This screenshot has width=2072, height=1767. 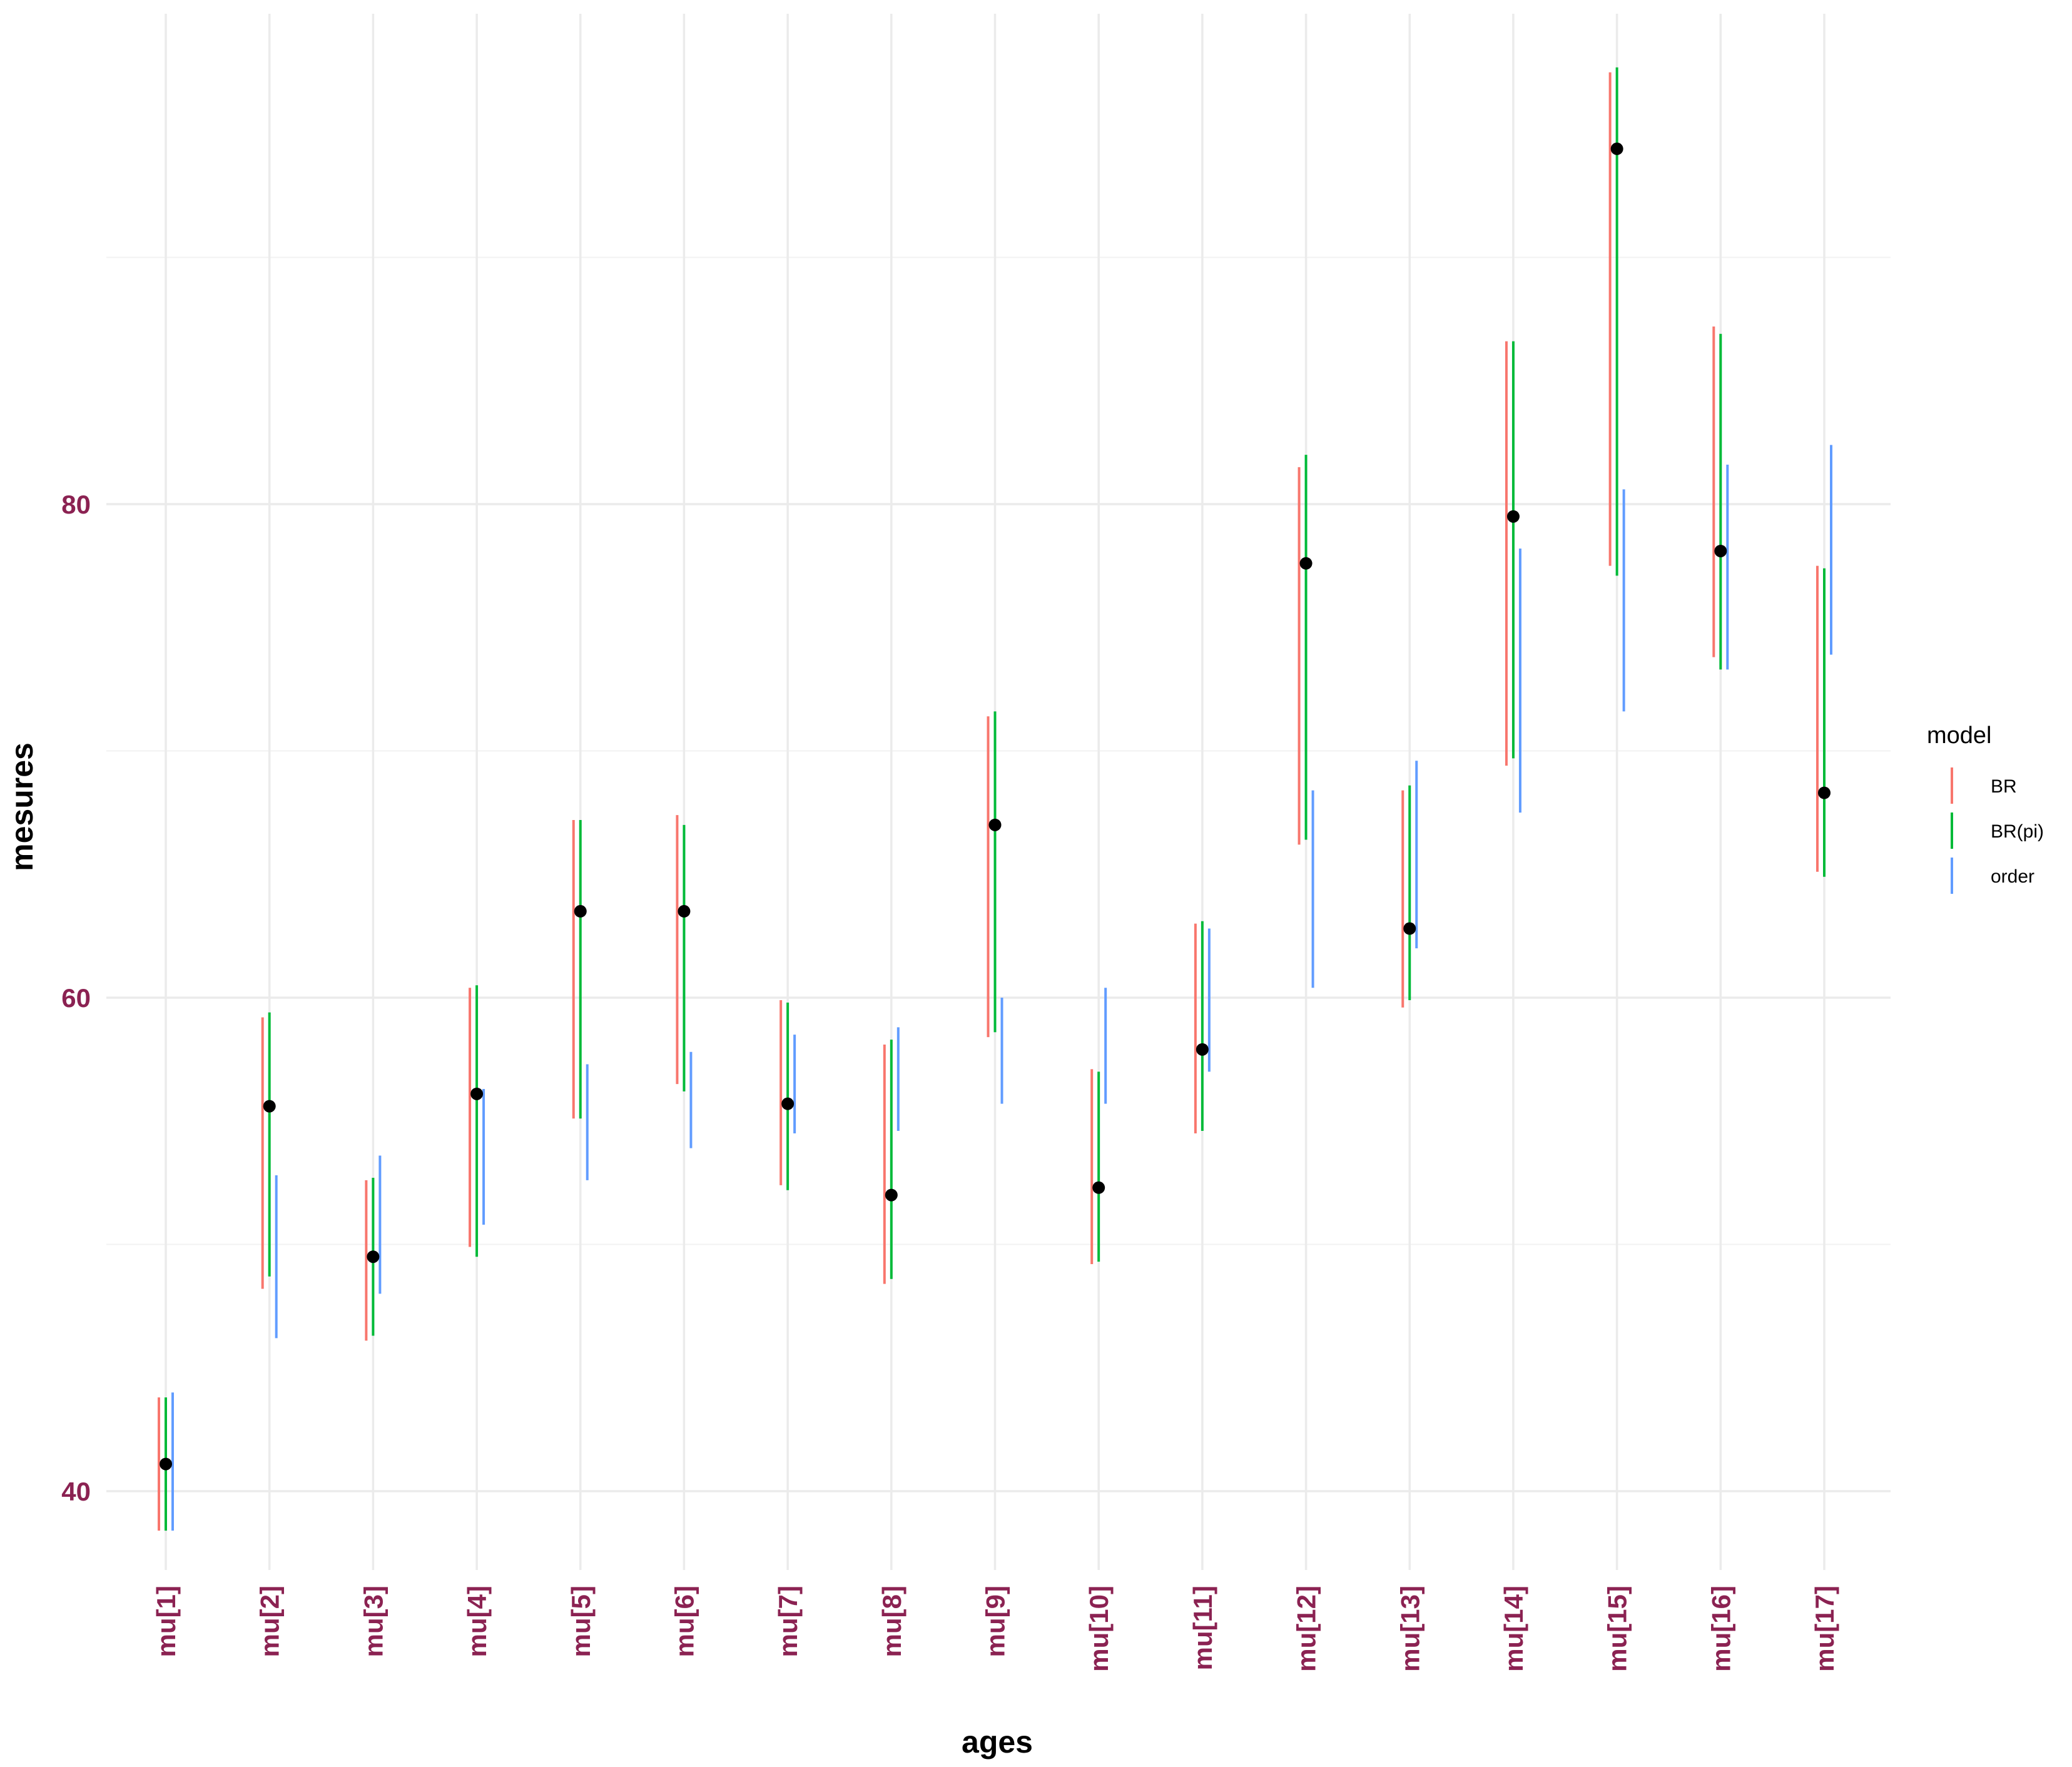 I want to click on x-tick-label-mu[10]: mu[10], so click(x=1099, y=1629).